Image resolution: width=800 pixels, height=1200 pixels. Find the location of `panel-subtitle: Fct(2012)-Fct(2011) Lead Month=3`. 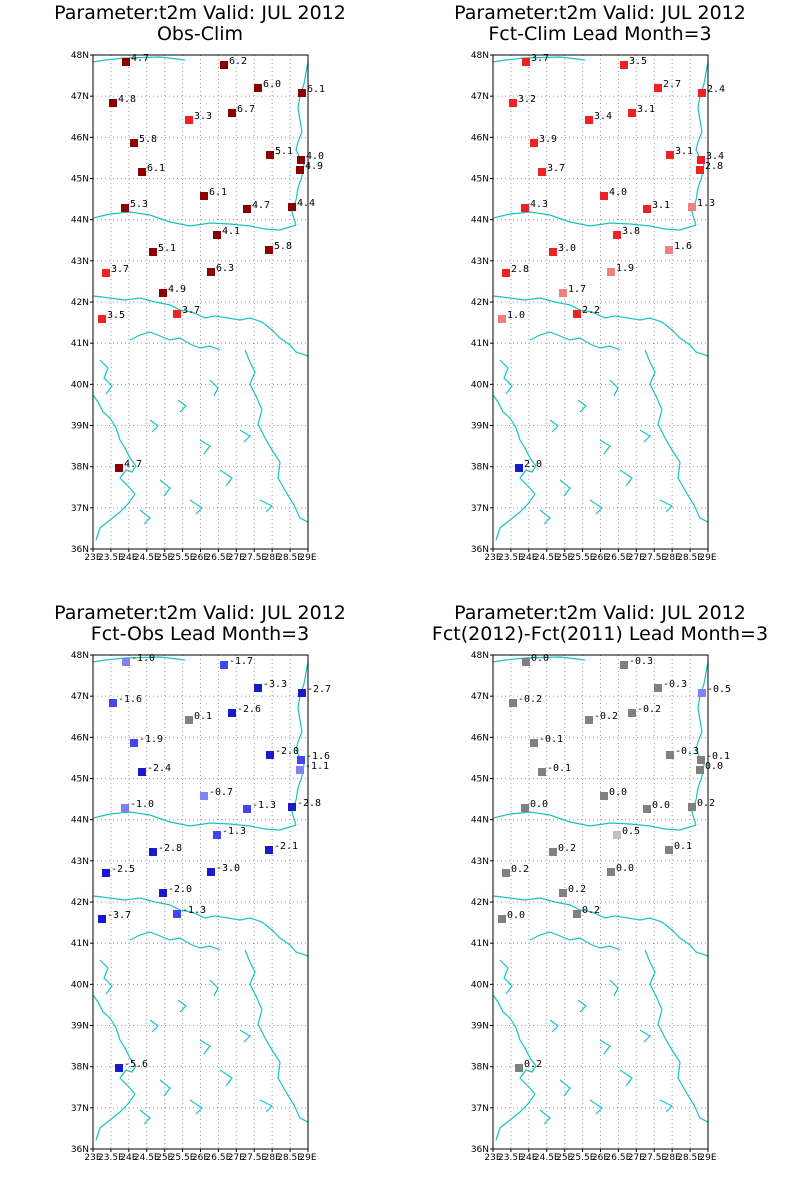

panel-subtitle: Fct(2012)-Fct(2011) Lead Month=3 is located at coordinates (600, 634).